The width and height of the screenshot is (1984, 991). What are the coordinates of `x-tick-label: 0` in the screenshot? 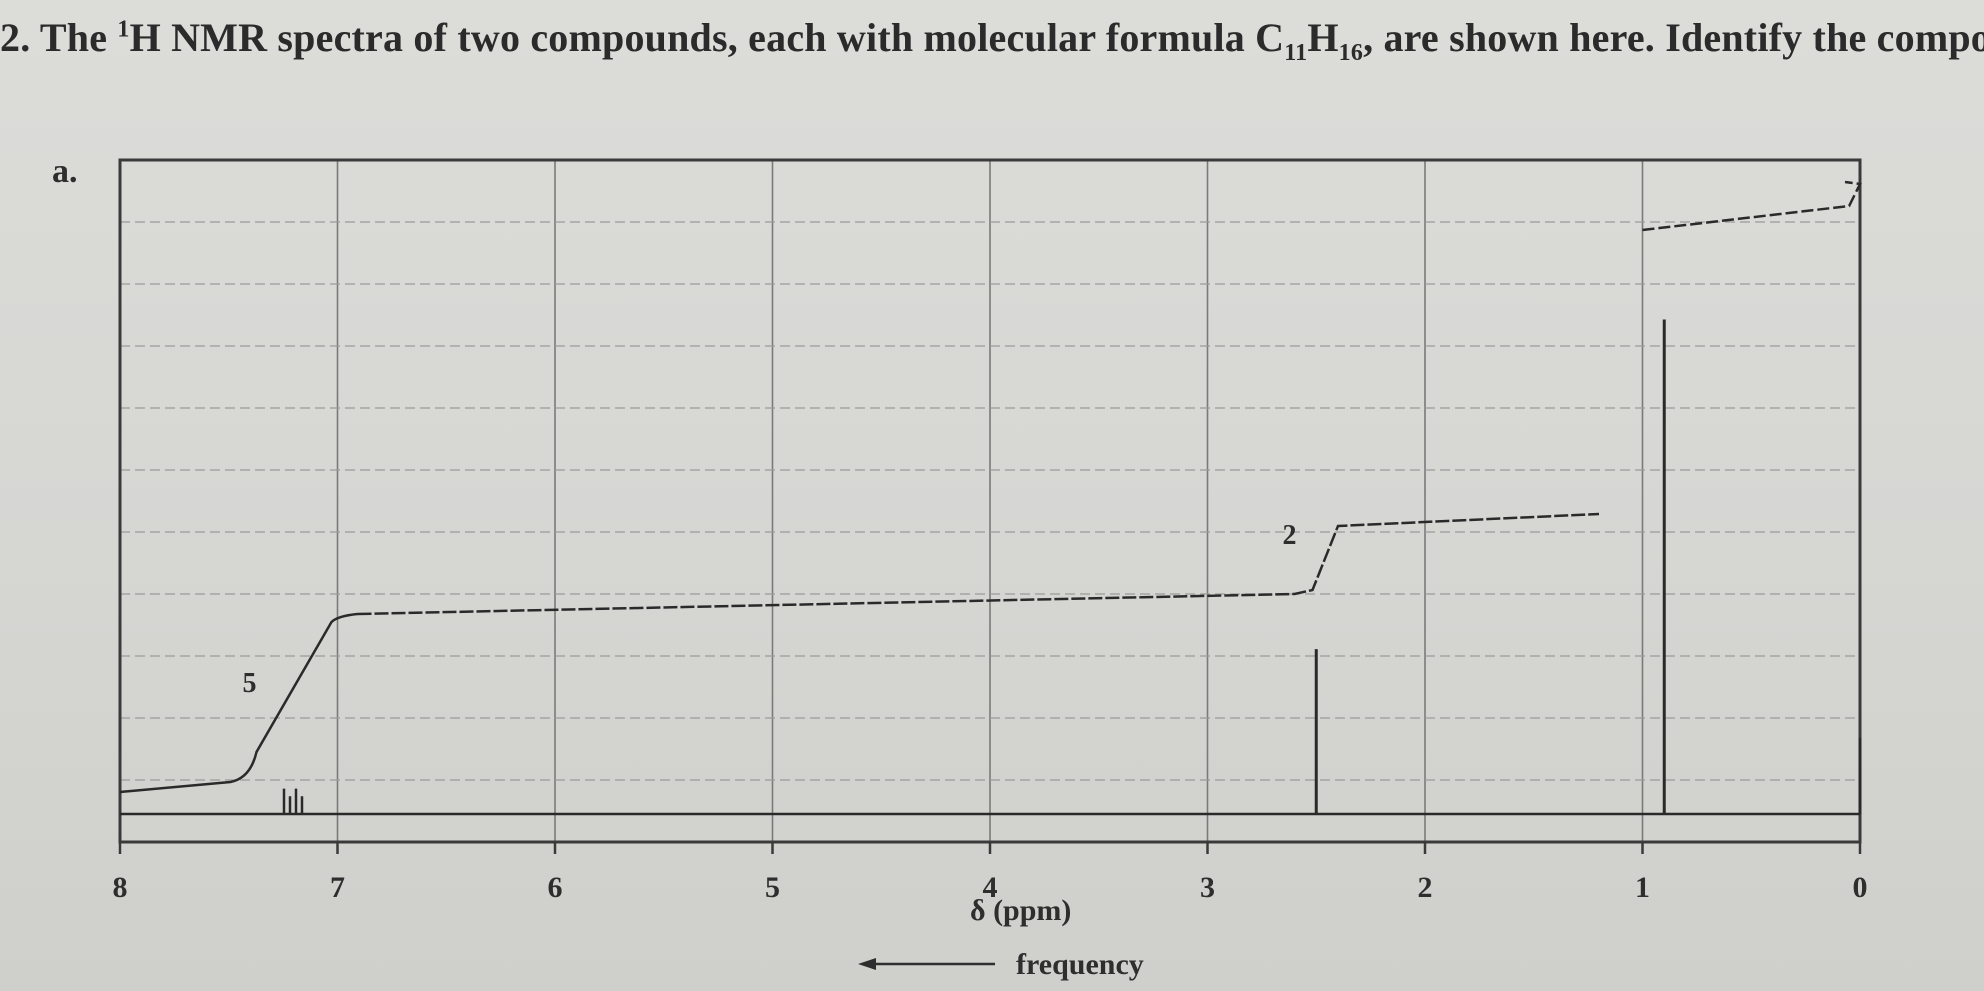 It's located at (1860, 887).